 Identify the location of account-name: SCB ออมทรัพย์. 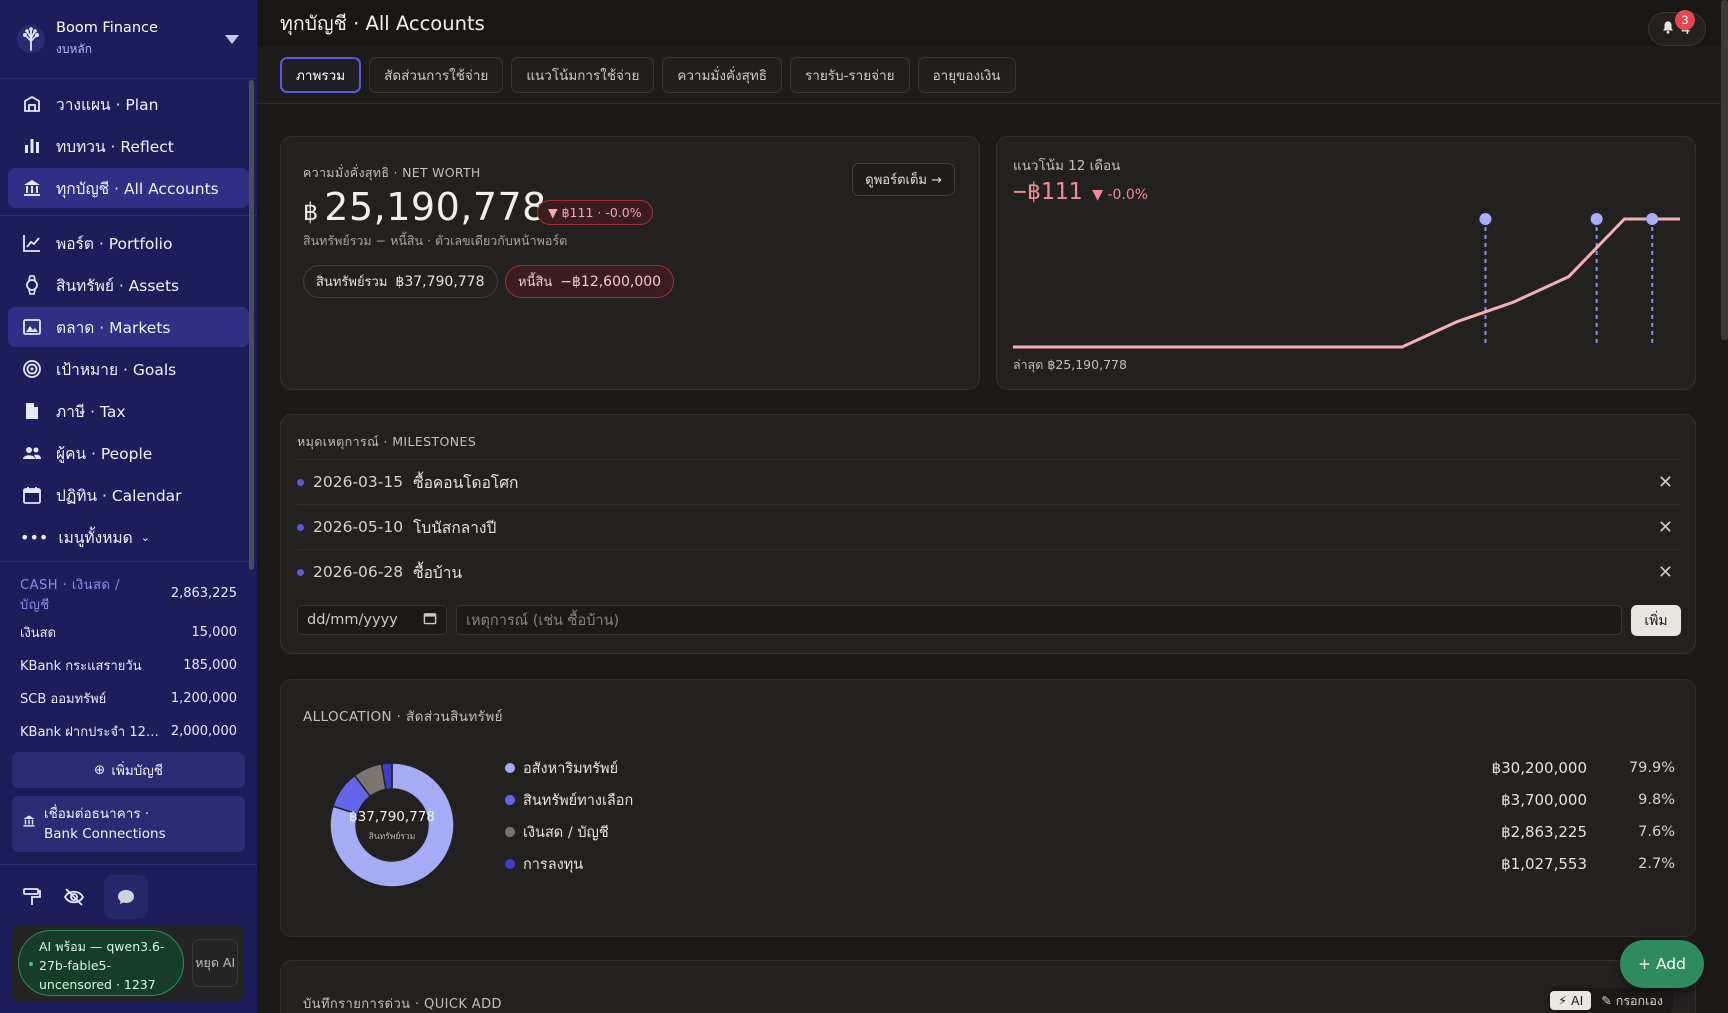
(63, 699).